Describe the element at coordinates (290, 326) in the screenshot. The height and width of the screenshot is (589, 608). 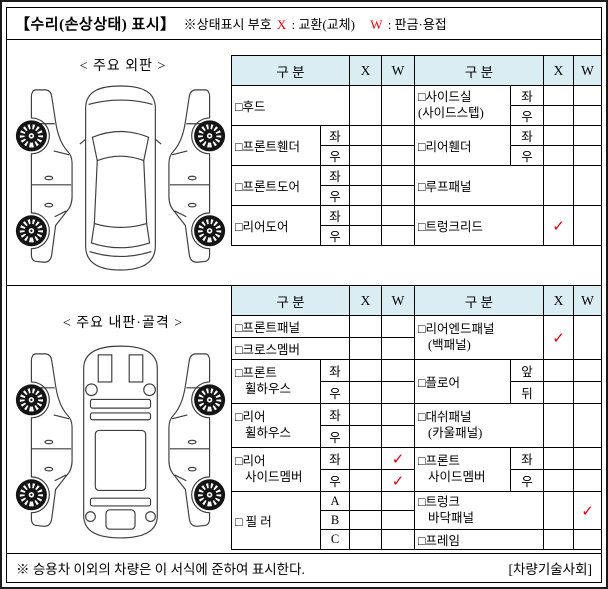
I see `item-front-panel: □프론트패널` at that location.